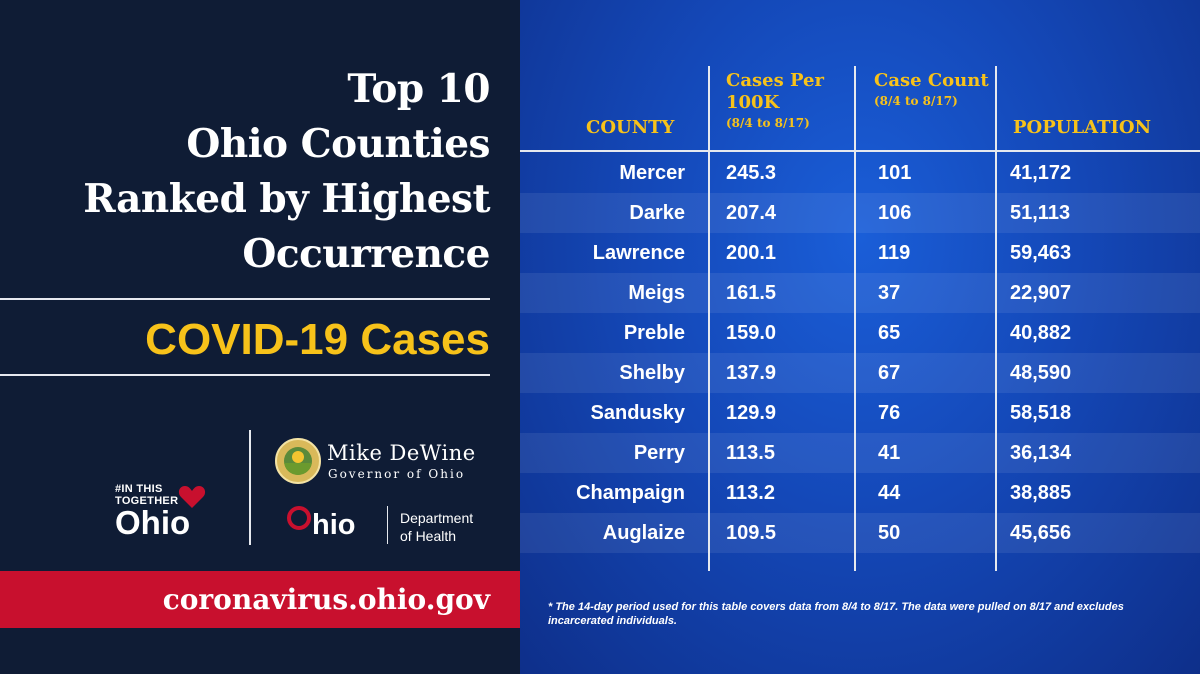 This screenshot has height=674, width=1200. I want to click on count-cell: 76, so click(889, 413).